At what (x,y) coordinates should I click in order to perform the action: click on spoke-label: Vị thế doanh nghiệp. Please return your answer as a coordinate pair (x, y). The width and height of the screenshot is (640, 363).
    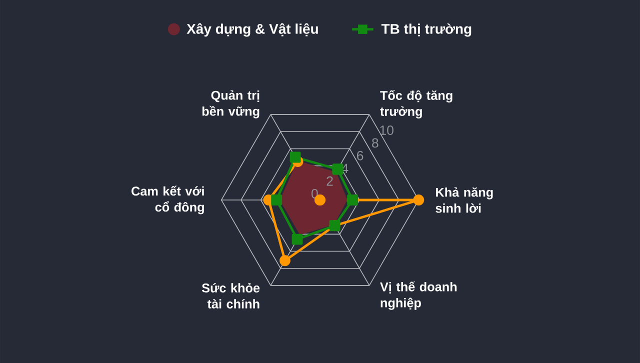
    Looking at the image, I should click on (418, 295).